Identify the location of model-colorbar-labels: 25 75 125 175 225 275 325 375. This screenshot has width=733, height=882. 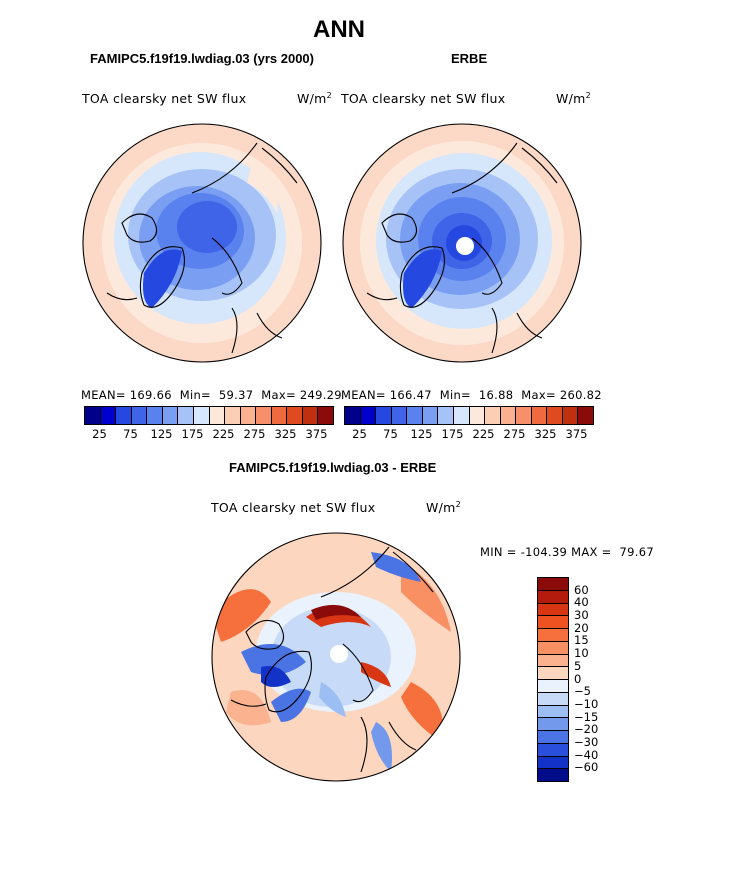
(208, 434).